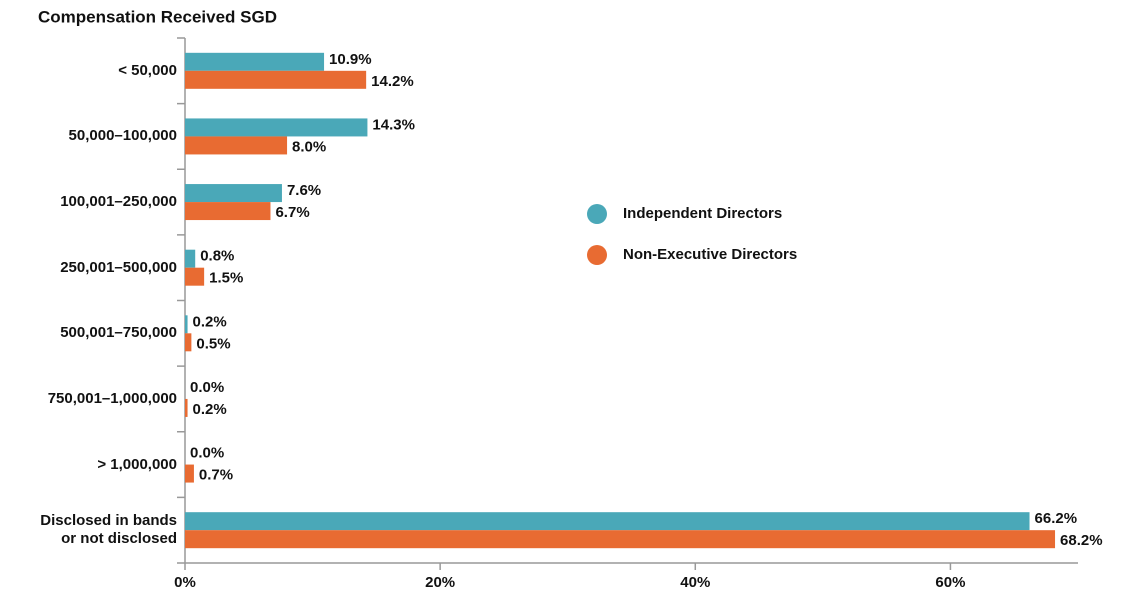 Image resolution: width=1127 pixels, height=593 pixels. I want to click on legend-label: Independent Directors, so click(702, 213).